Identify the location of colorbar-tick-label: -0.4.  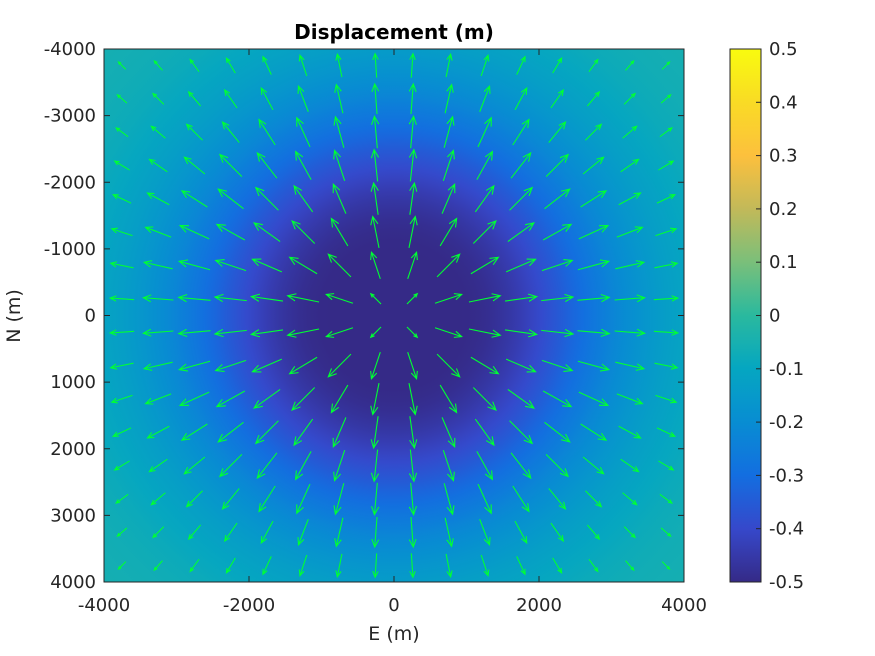
(786, 529).